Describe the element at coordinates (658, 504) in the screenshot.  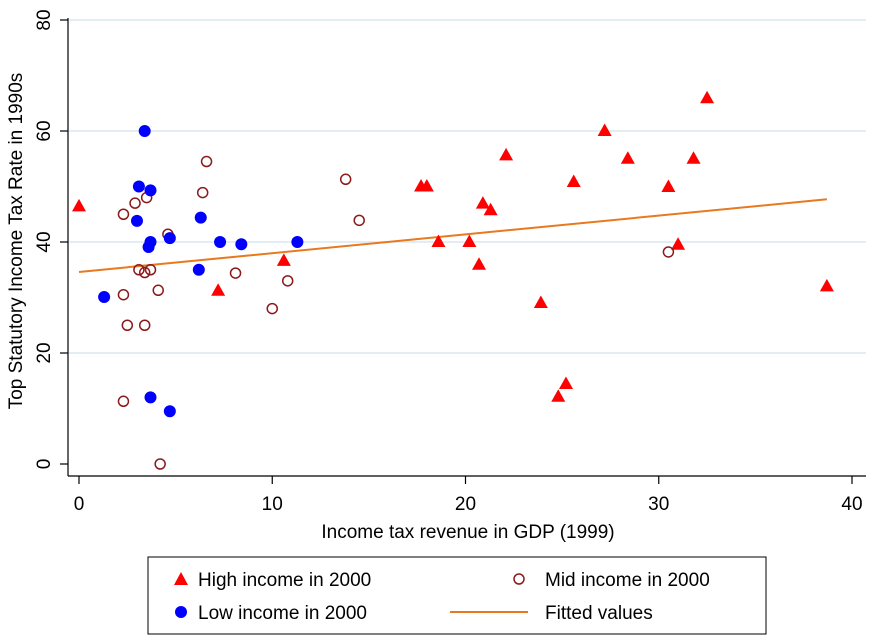
I see `x-tick-label: 30` at that location.